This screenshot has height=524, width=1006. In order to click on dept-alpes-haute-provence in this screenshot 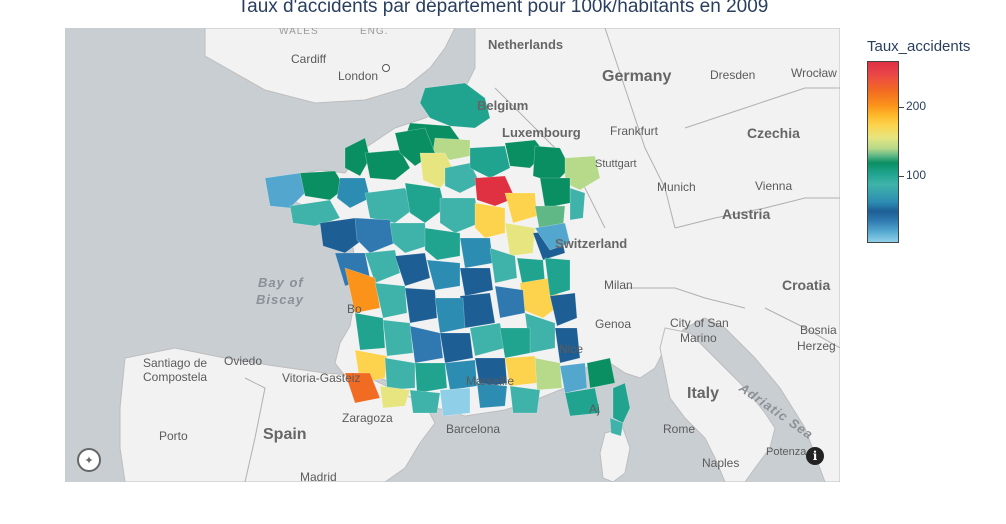, I will do `click(573, 378)`.